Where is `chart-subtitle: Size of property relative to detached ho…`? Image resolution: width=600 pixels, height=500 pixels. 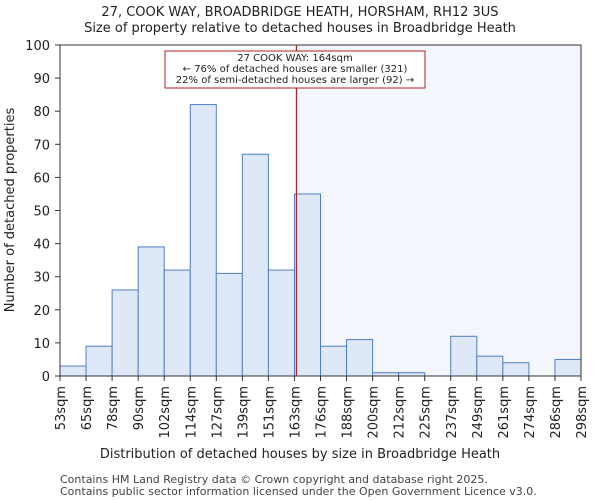
chart-subtitle: Size of property relative to detached ho… is located at coordinates (300, 28).